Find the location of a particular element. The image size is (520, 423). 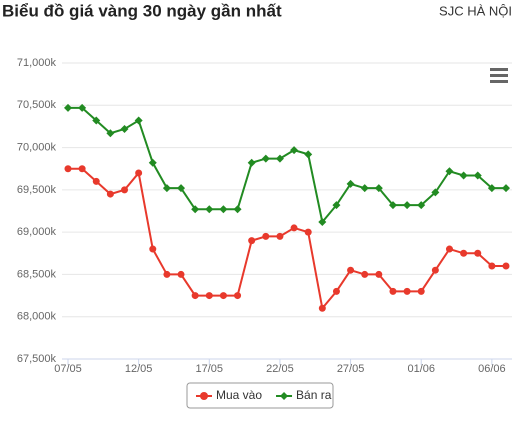

y-tick-label: 69,000k is located at coordinates (37, 232).